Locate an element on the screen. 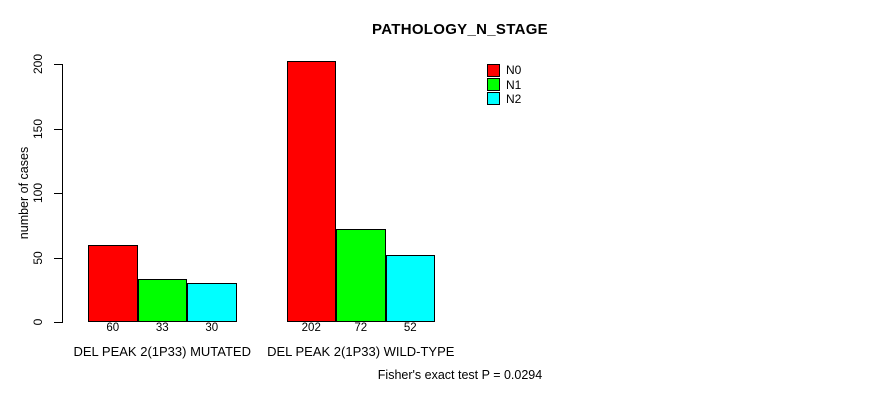 This screenshot has height=400, width=890. x-category-label: DEL PEAK 2(1P33) MUTATED is located at coordinates (162, 351).